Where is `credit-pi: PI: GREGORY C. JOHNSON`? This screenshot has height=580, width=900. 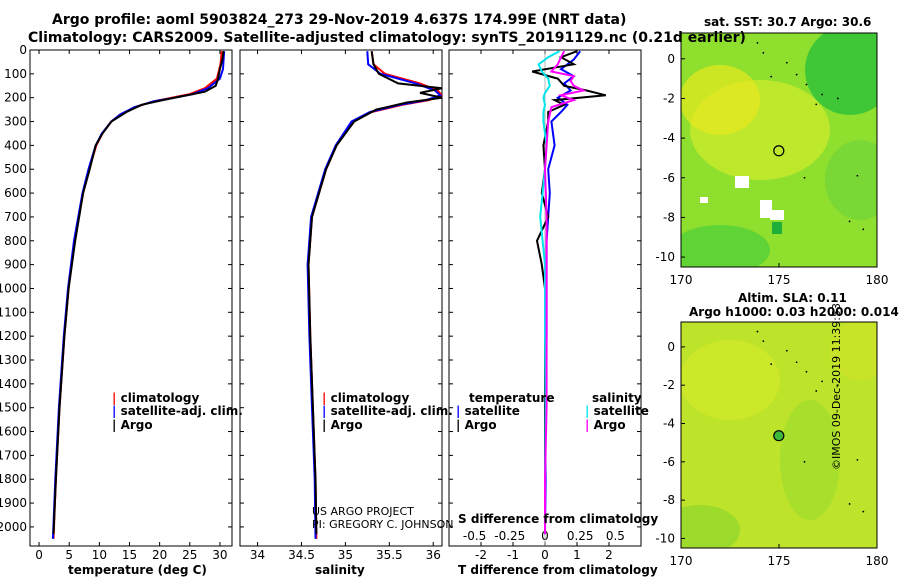
credit-pi: PI: GREGORY C. JOHNSON is located at coordinates (383, 524).